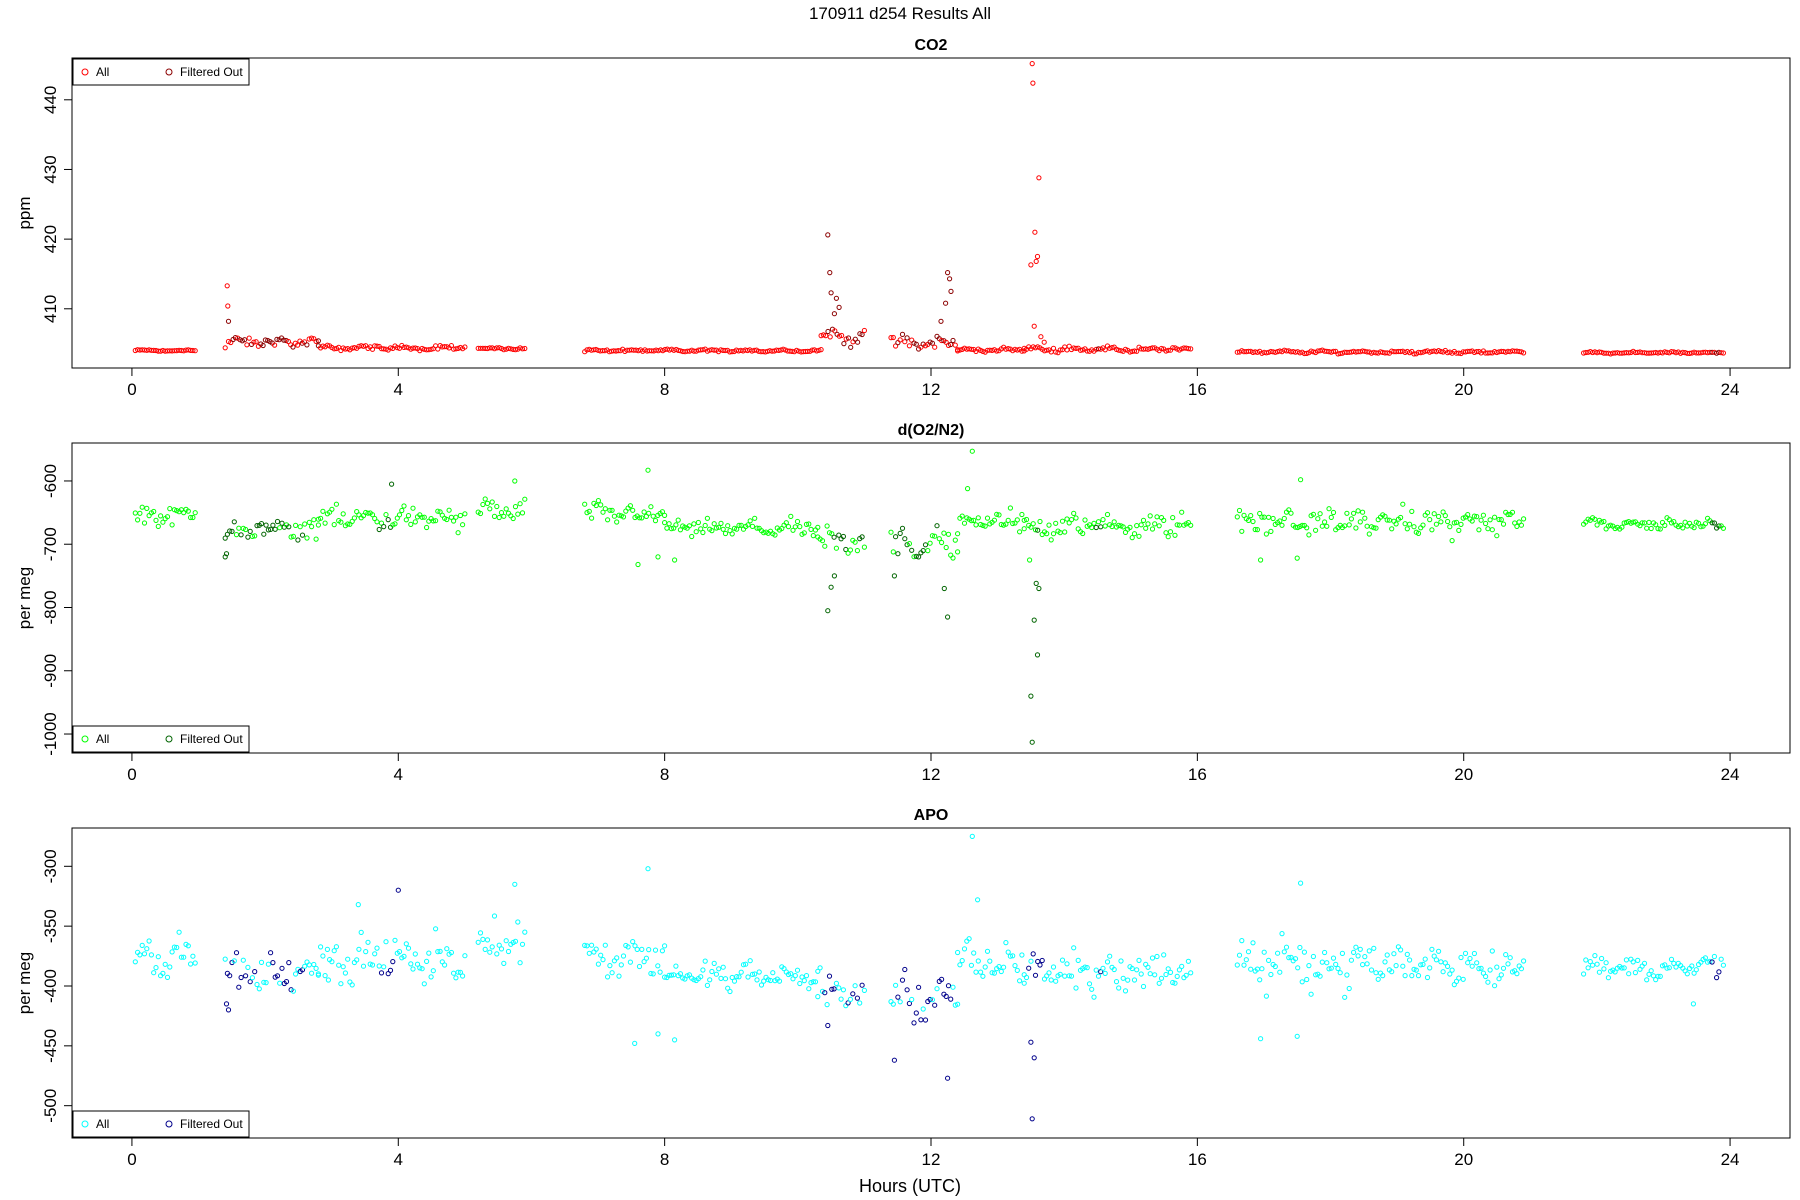 The height and width of the screenshot is (1200, 1800). Describe the element at coordinates (398, 1159) in the screenshot. I see `x-tick-label-apo: 4` at that location.